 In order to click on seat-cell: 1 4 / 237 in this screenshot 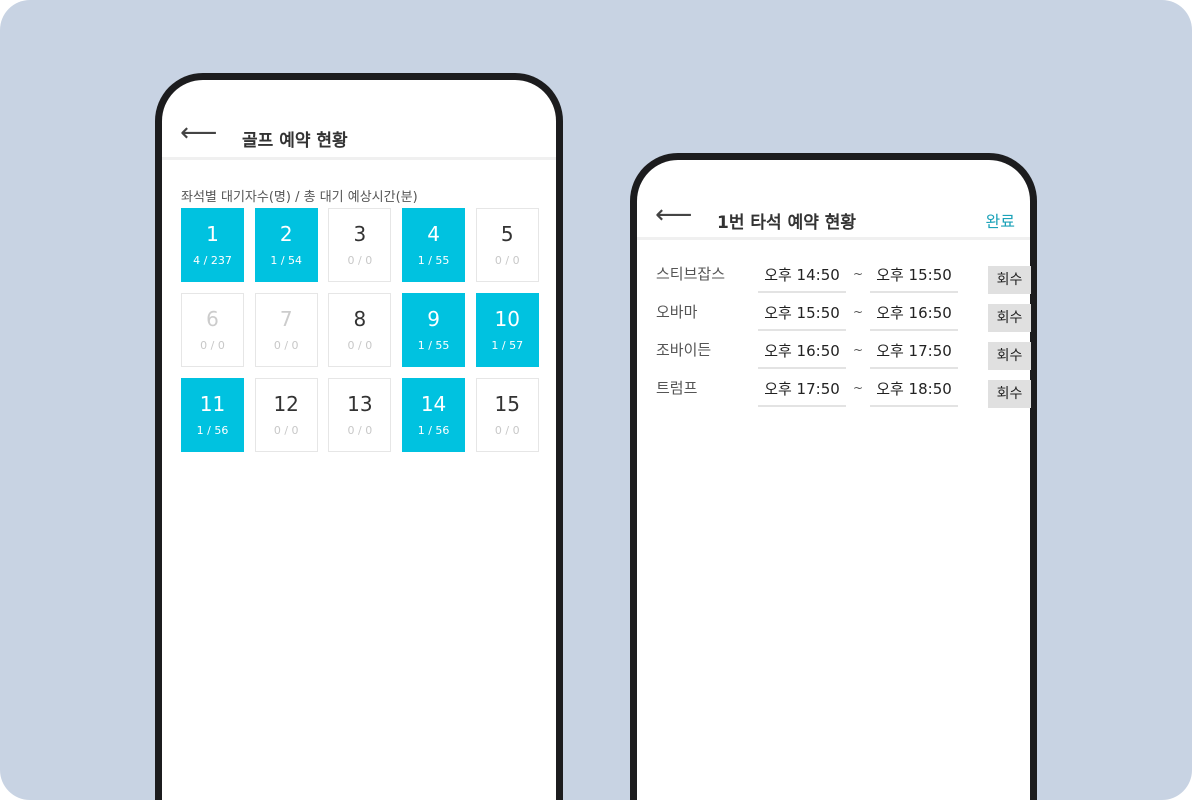, I will do `click(212, 245)`.